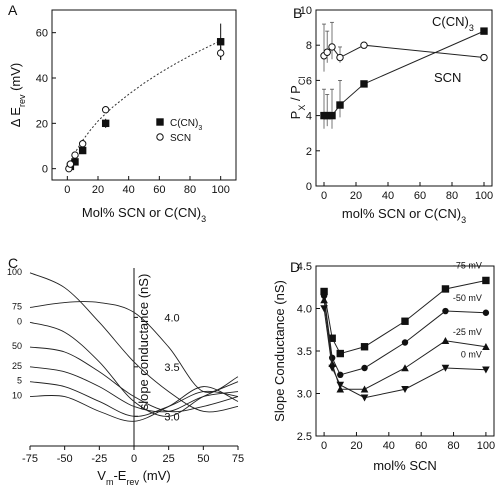  I want to click on x-tick-label: -25, so click(99, 459).